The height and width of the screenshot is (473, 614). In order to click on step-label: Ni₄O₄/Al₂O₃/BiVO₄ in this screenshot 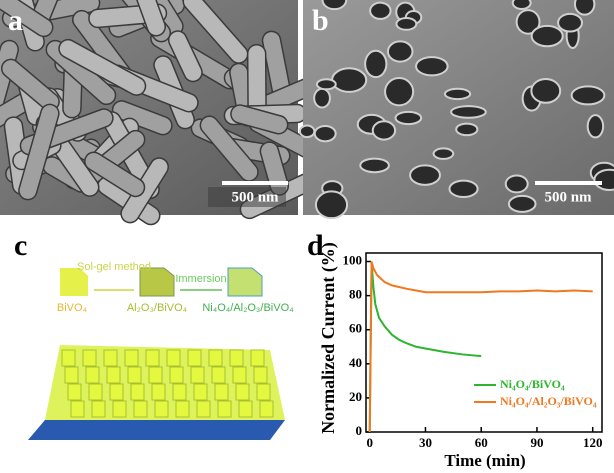, I will do `click(248, 308)`.